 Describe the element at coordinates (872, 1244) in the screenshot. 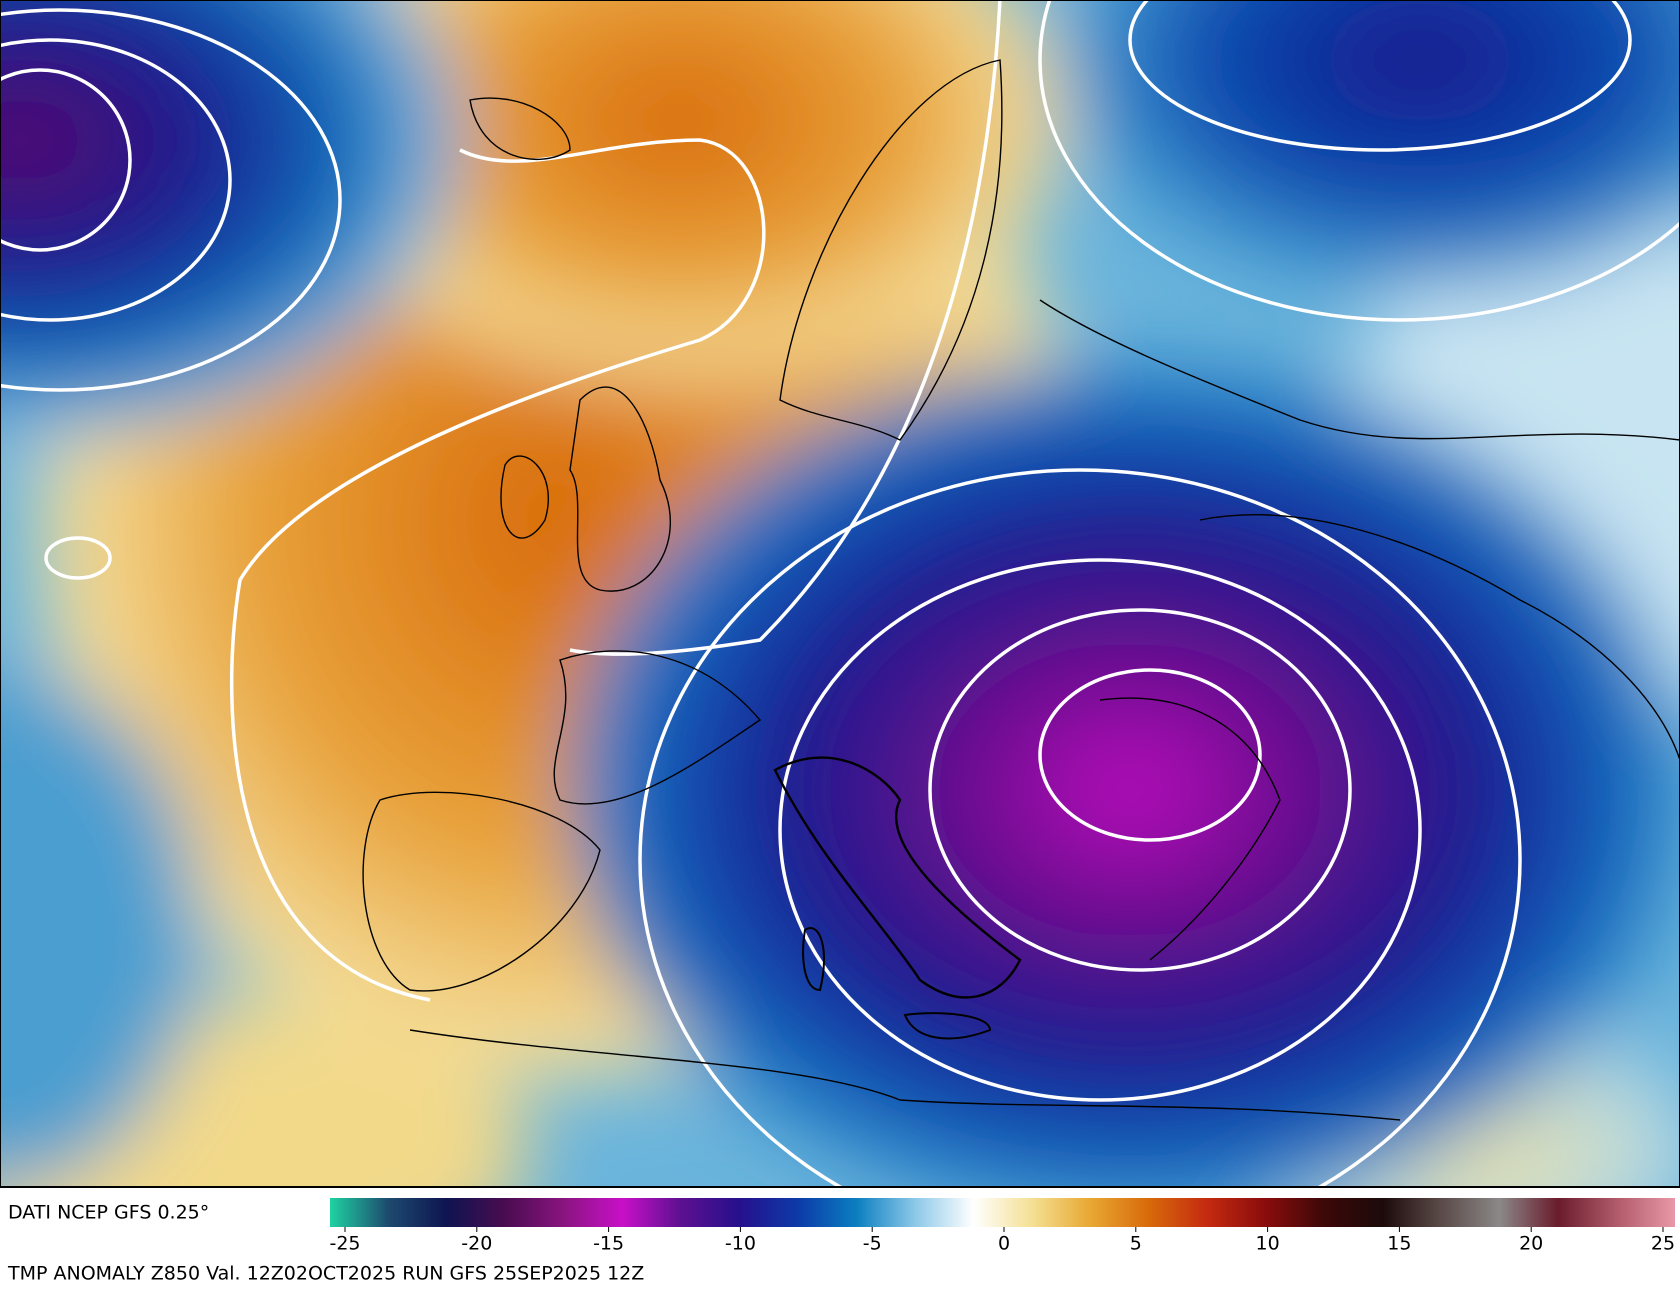

I see `colorbar-tick-label: -5` at that location.